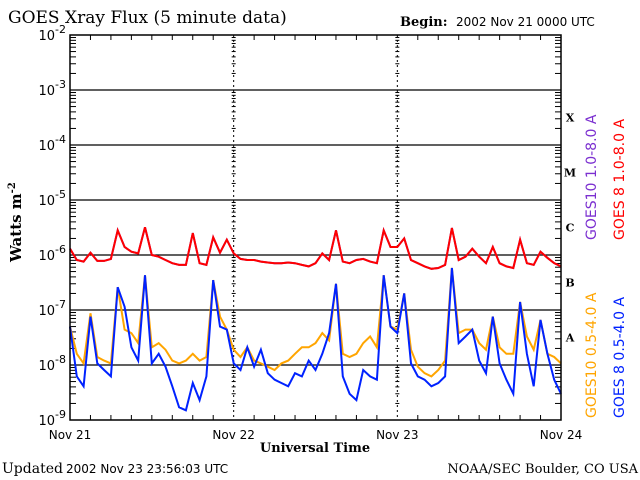 The image size is (640, 480). What do you see at coordinates (52, 226) in the screenshot?
I see `y-tick-labels: 10-210-310-410-510-610-710-810-9` at bounding box center [52, 226].